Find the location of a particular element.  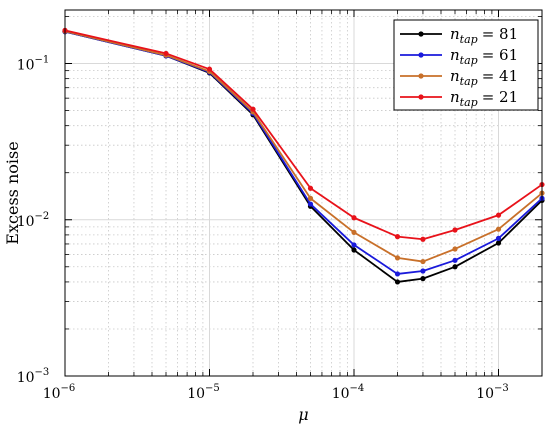

legend-label: ntap = 81 is located at coordinates (484, 35).